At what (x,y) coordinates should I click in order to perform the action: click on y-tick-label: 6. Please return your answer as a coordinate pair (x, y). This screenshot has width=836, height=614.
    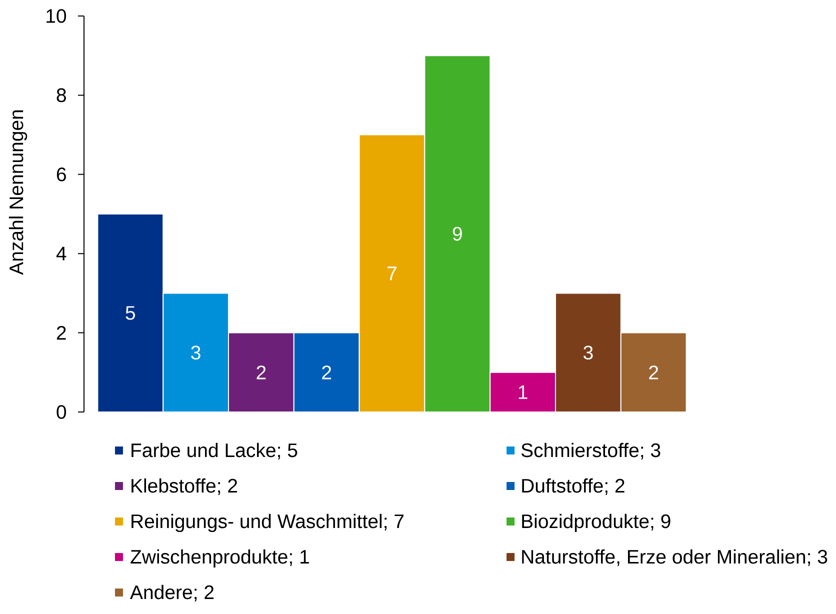
    Looking at the image, I should click on (61, 175).